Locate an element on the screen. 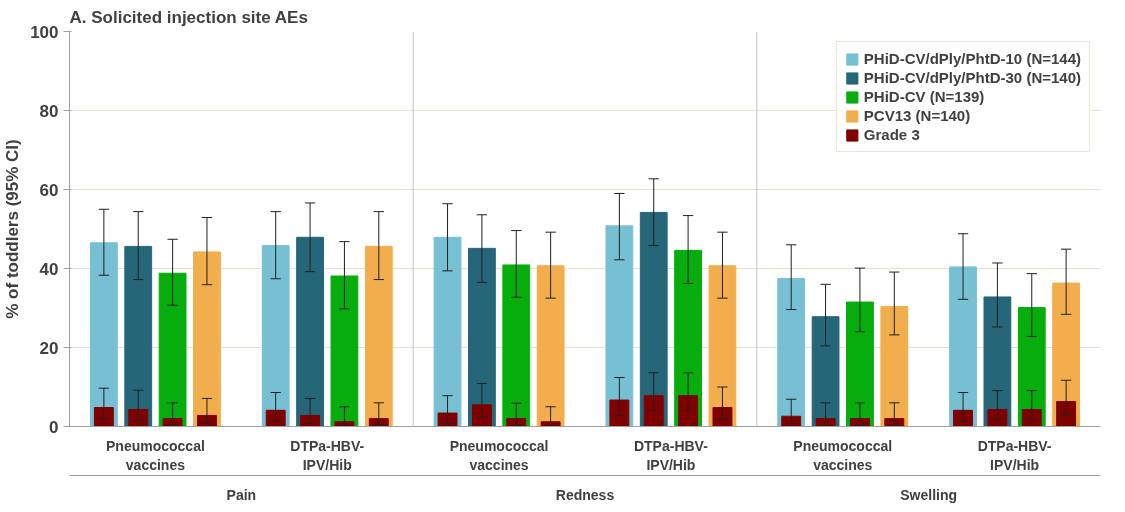  text: Redness is located at coordinates (585, 494).